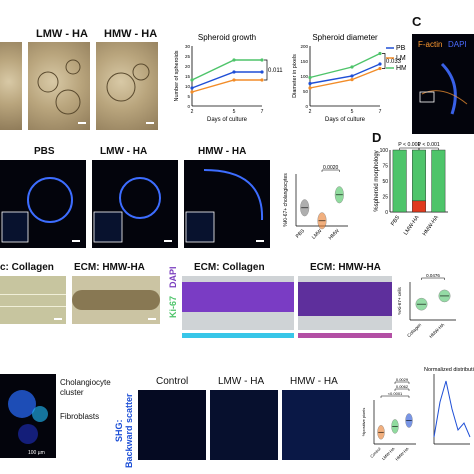  I want to click on label-factin: F-actin, so click(430, 44).